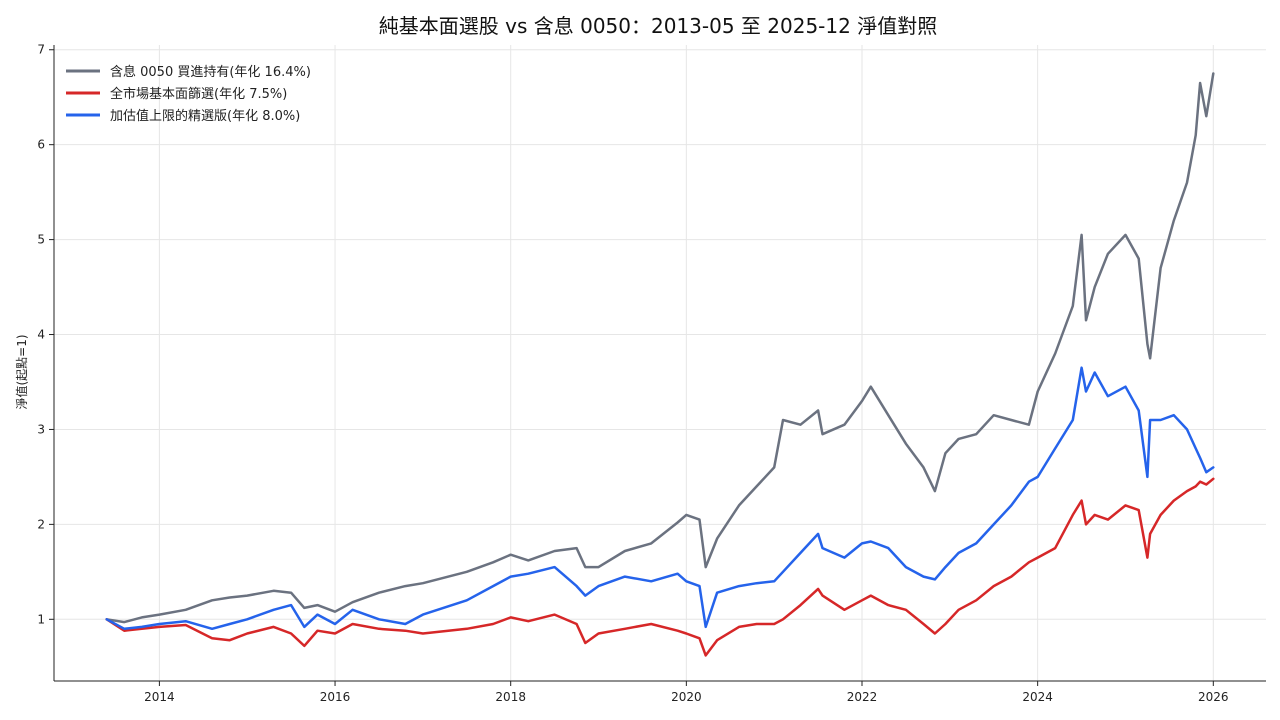 The image size is (1280, 720). I want to click on legend-label-2: 全市場基本面篩選(年化 7.5%), so click(198, 94).